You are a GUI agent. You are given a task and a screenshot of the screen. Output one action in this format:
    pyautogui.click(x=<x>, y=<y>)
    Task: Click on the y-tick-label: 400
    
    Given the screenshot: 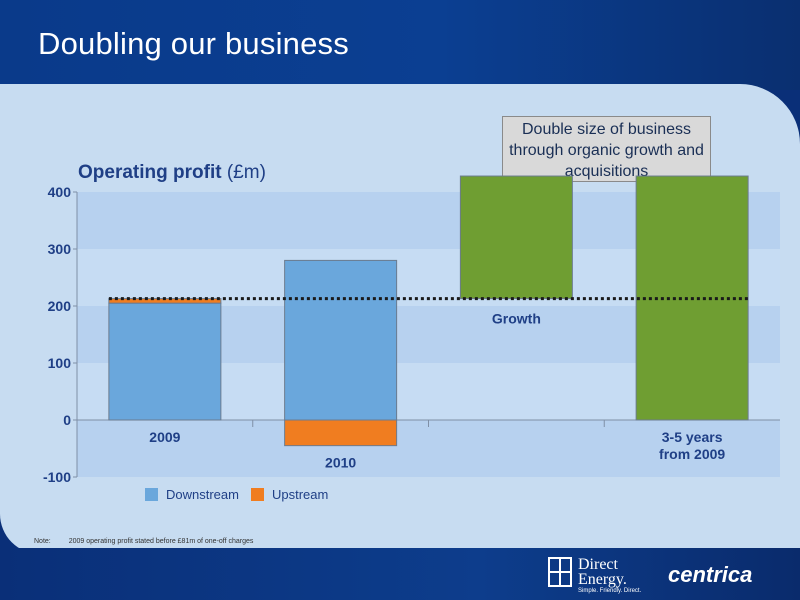 What is the action you would take?
    pyautogui.click(x=60, y=192)
    